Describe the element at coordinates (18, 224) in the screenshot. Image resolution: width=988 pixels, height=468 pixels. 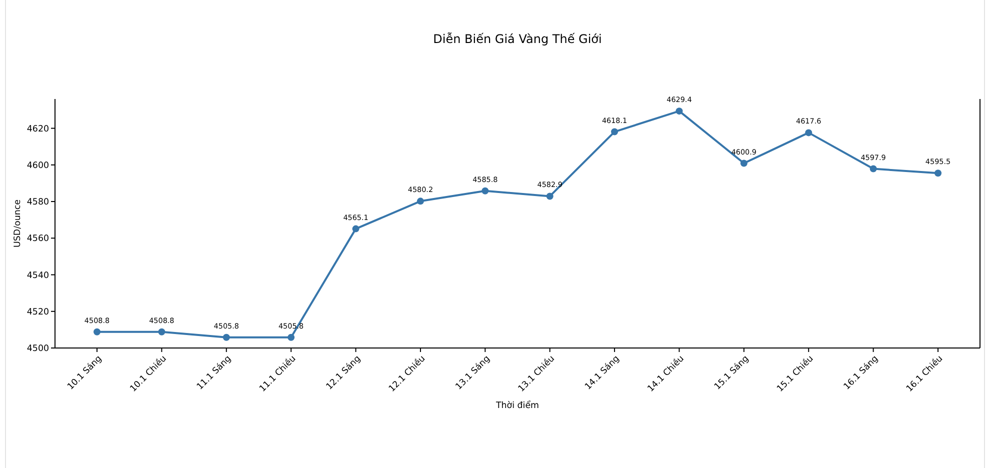
I see `y-axis-title: USD/ounce` at that location.